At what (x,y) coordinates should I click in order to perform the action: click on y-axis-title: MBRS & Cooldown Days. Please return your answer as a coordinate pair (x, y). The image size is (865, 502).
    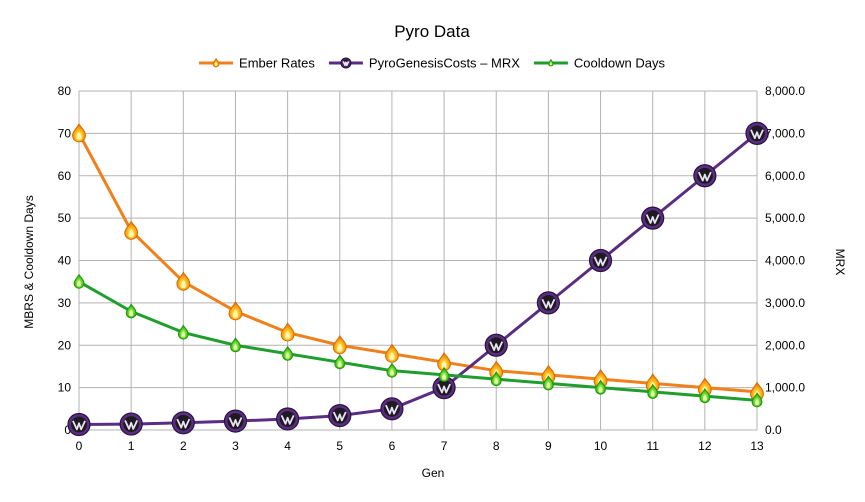
    Looking at the image, I should click on (29, 261).